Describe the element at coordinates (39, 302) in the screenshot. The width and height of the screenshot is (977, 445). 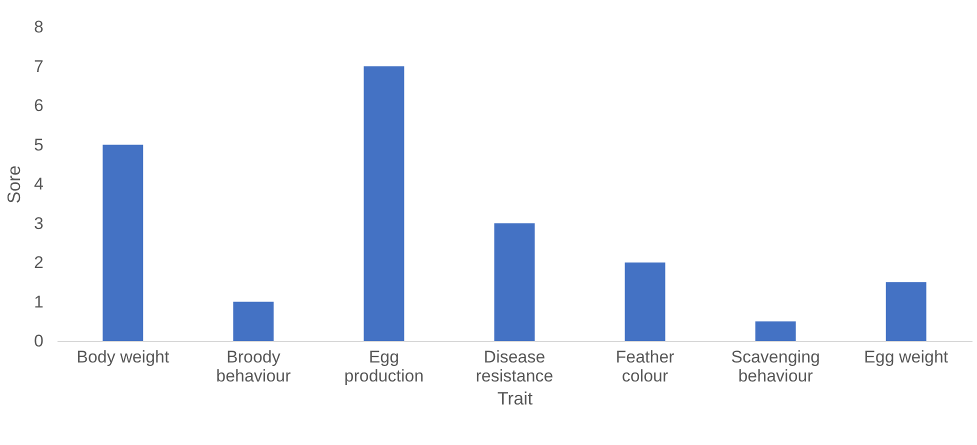
I see `y-tick-label: 1` at that location.